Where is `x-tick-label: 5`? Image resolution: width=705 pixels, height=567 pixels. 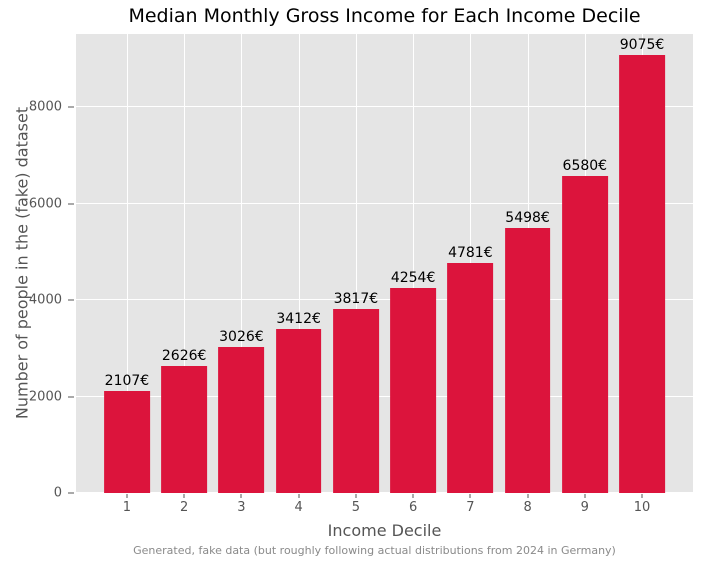
x-tick-label: 5 is located at coordinates (356, 507).